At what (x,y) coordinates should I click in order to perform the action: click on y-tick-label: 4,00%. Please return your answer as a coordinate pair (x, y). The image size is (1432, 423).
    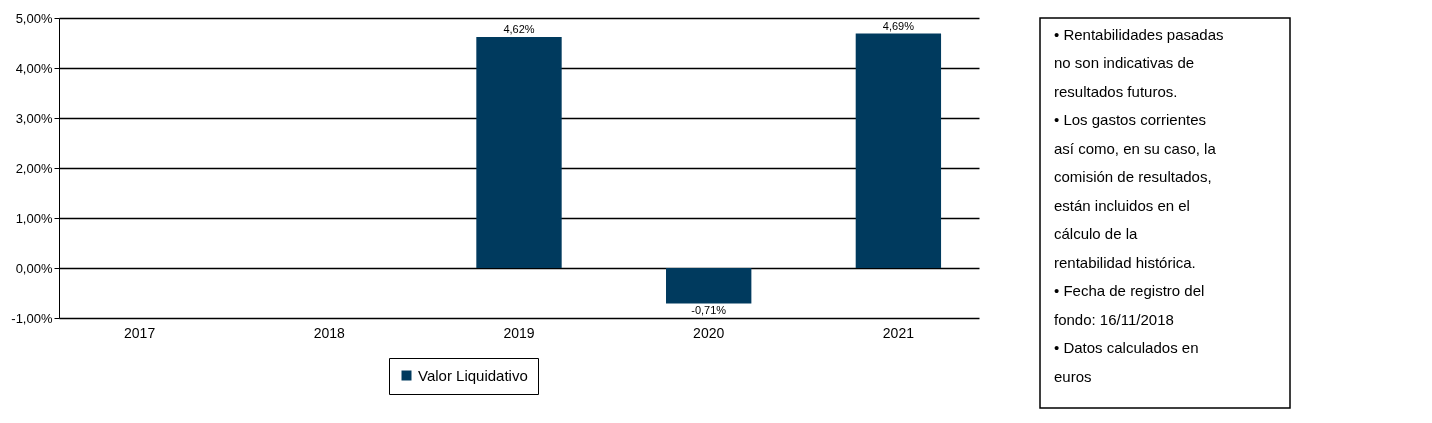
    Looking at the image, I should click on (34, 68).